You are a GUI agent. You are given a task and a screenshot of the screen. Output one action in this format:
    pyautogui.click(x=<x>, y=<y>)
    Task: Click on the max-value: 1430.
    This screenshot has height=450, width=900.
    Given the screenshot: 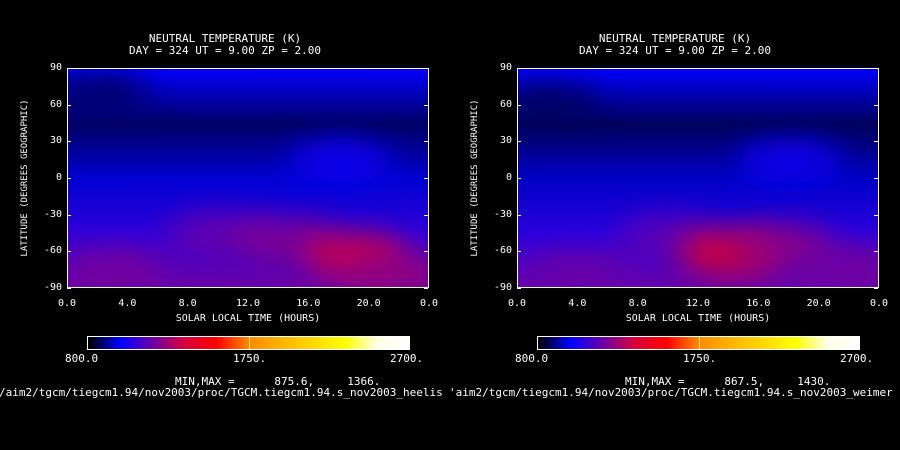 What is the action you would take?
    pyautogui.click(x=814, y=381)
    